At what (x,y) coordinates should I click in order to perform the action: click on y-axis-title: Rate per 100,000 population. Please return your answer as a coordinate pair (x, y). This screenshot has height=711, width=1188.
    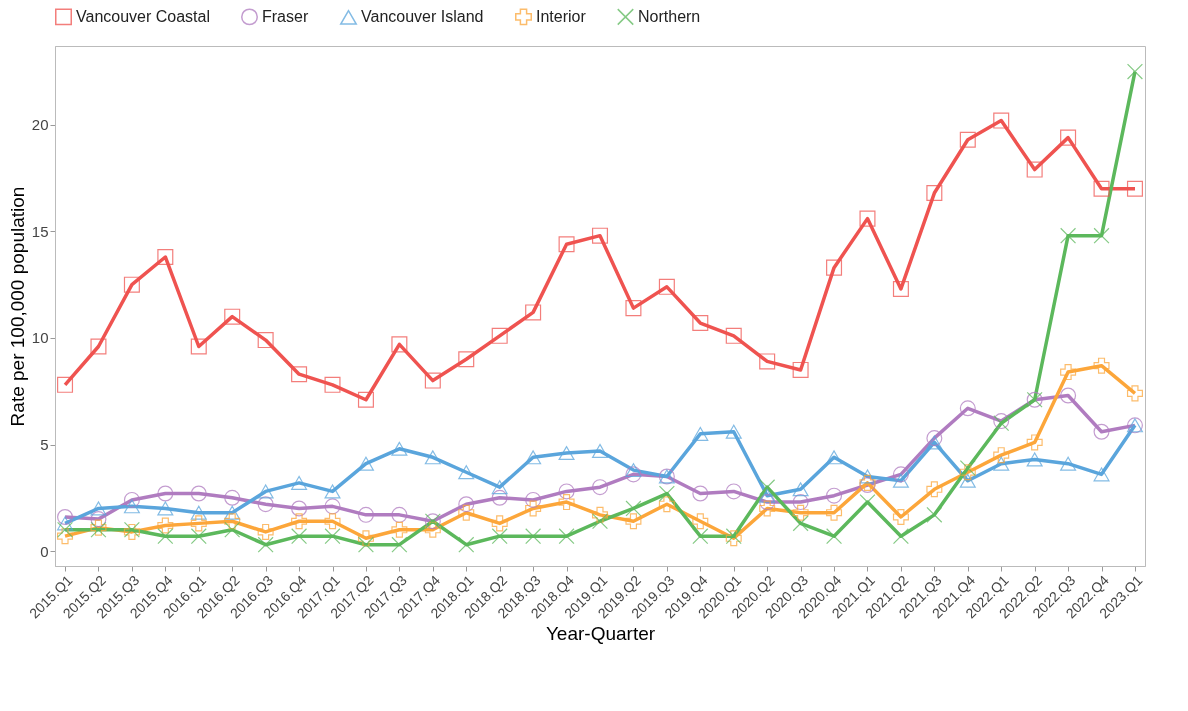
    Looking at the image, I should click on (17, 306).